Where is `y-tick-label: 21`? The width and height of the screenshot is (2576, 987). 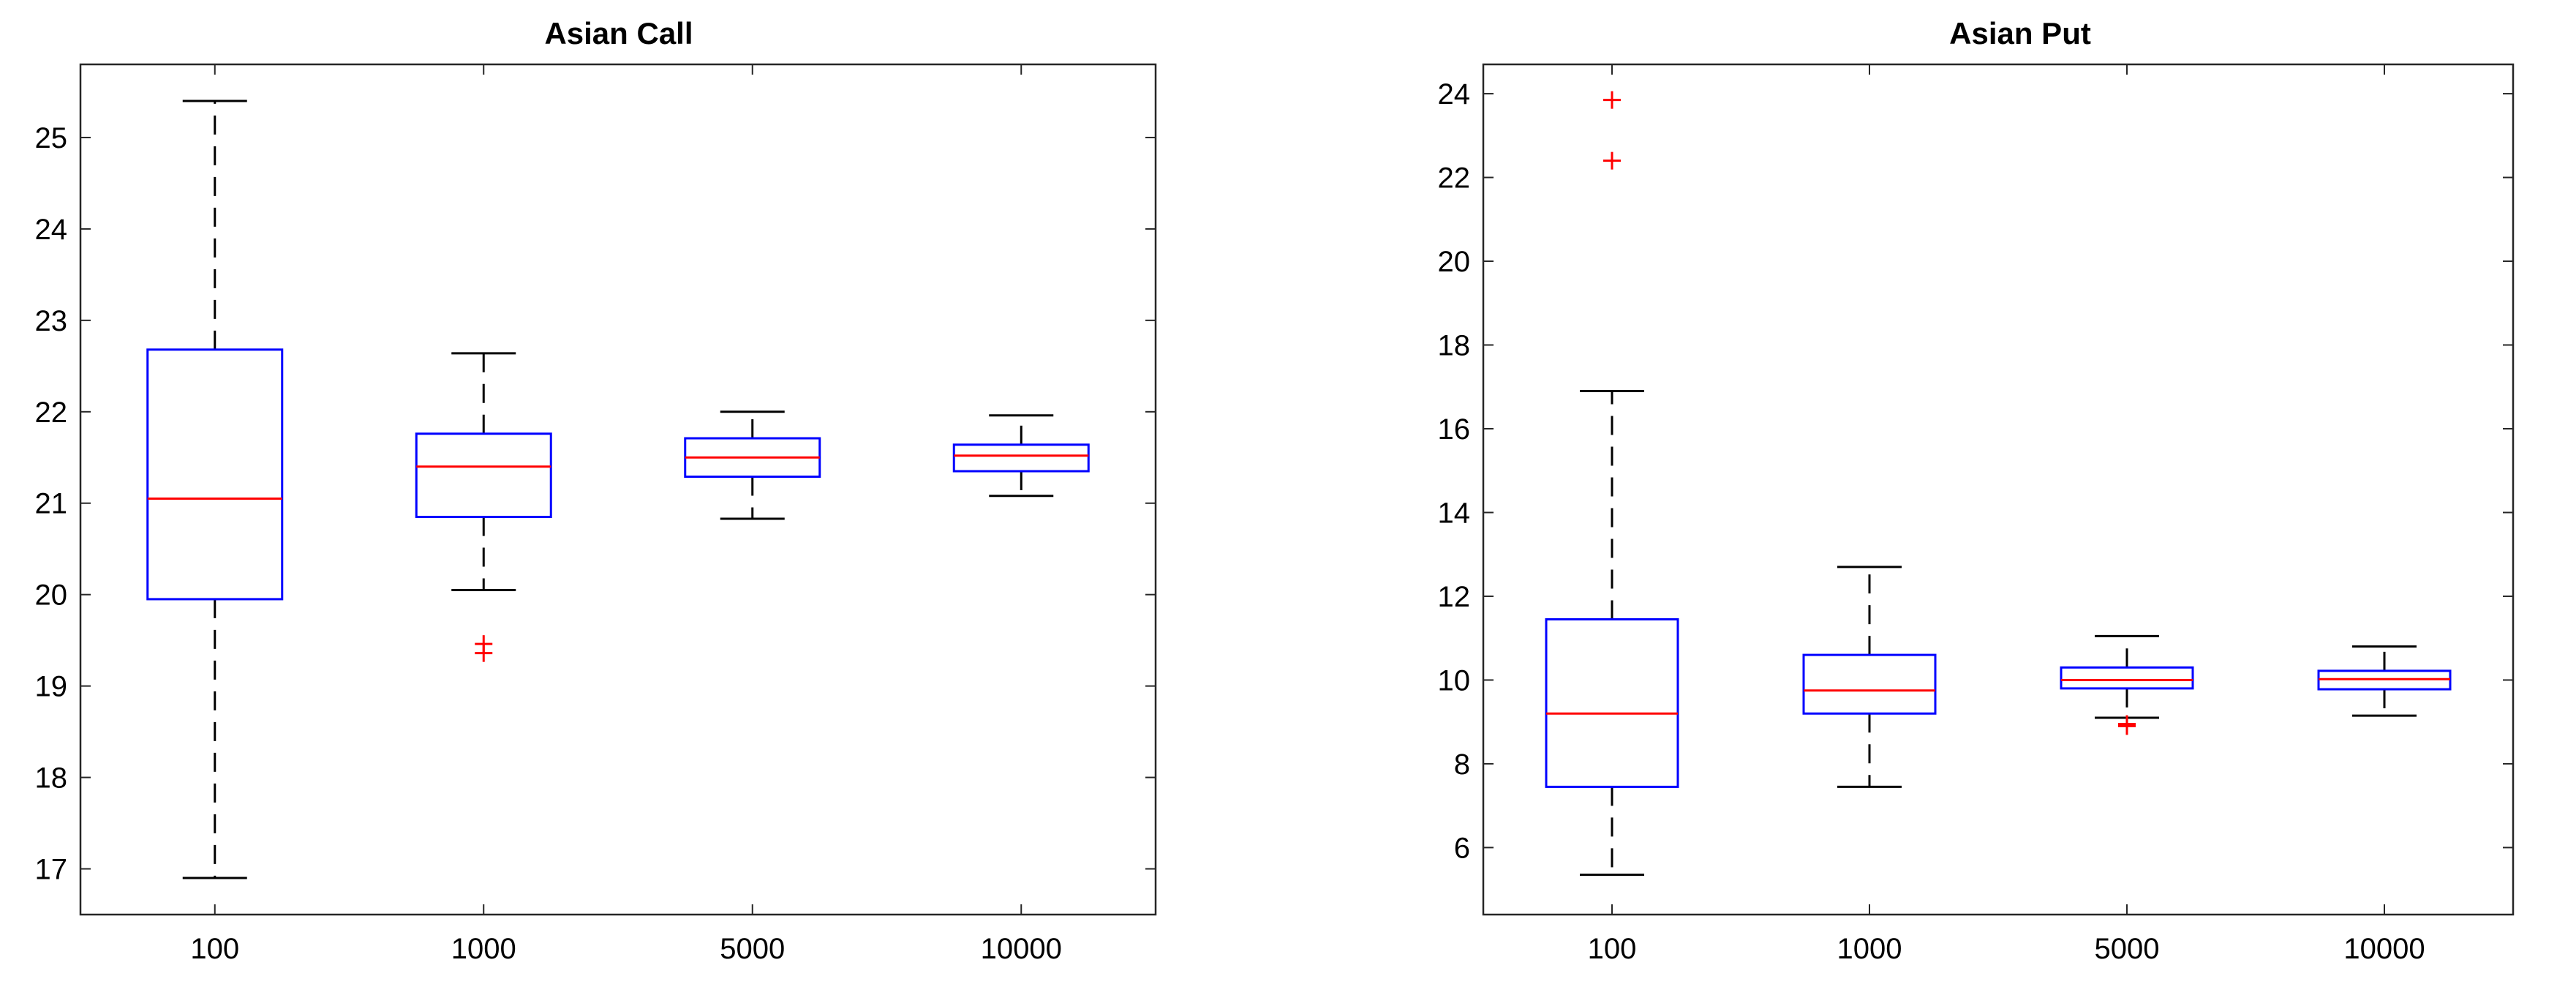
y-tick-label: 21 is located at coordinates (51, 504).